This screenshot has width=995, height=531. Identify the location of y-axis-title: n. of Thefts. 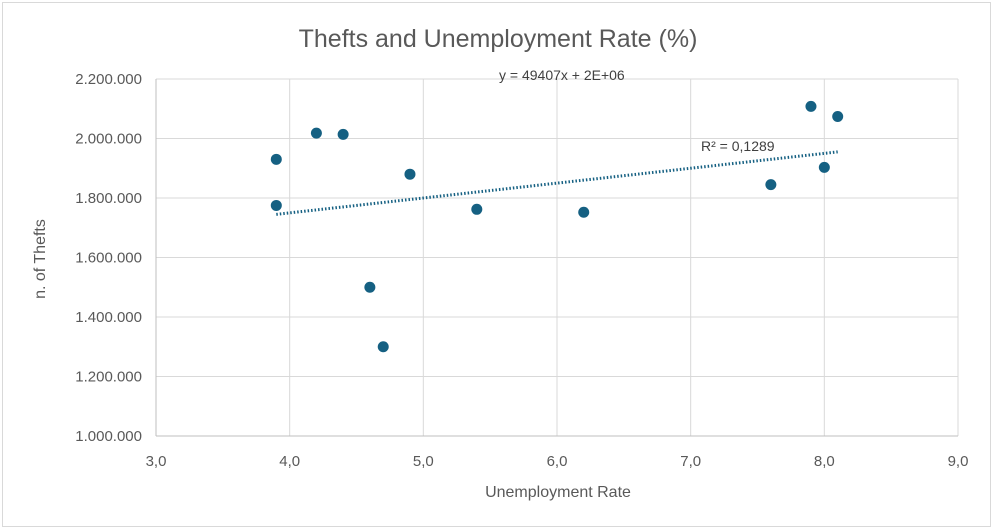
(40, 259).